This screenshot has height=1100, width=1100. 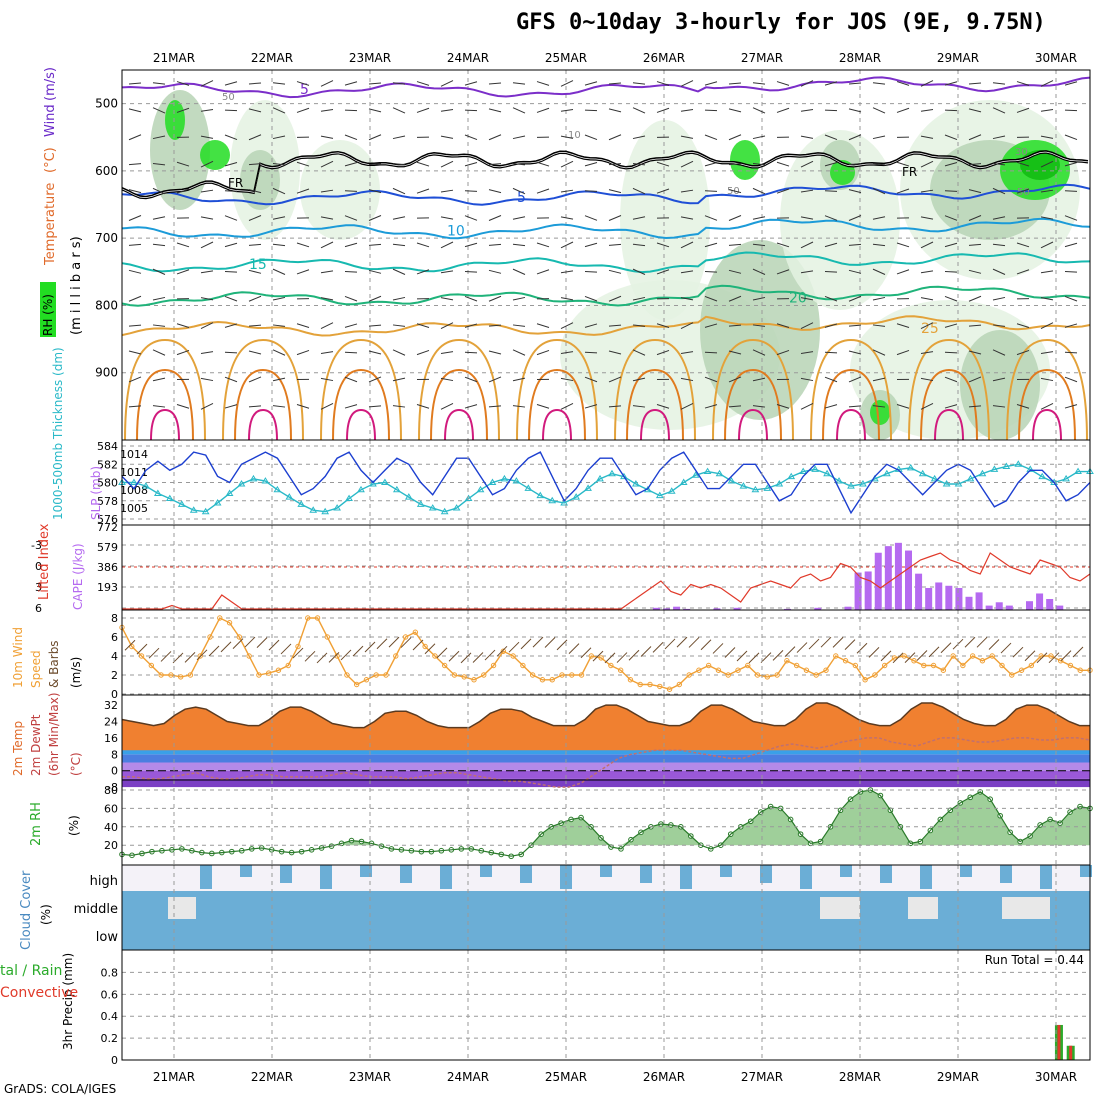 I want to click on li-ytick: 6, so click(x=38, y=608).